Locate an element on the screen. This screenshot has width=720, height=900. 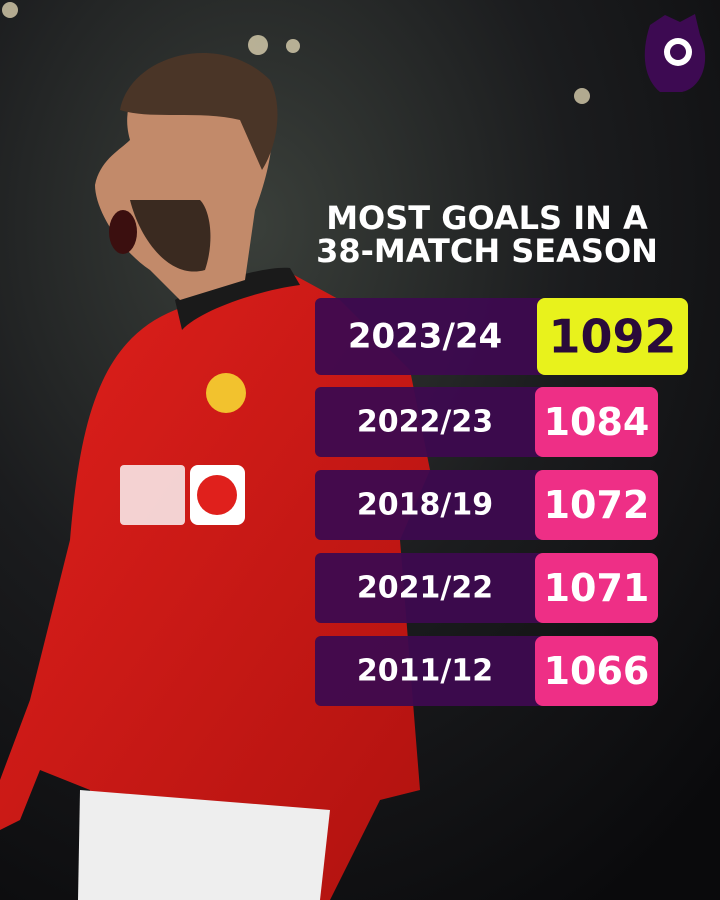
goals-value: 1092 is located at coordinates (612, 337).